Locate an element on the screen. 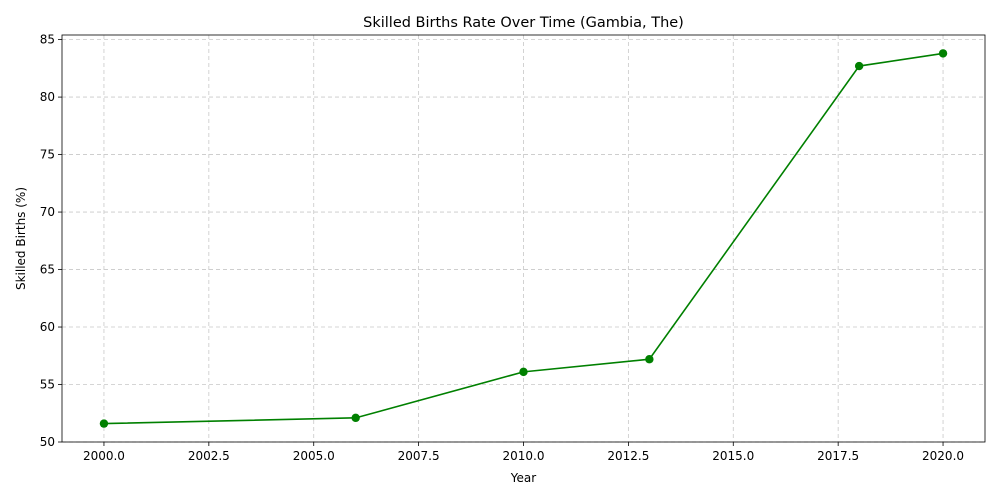 The height and width of the screenshot is (500, 1000). y-tick-label: 70 is located at coordinates (47, 212).